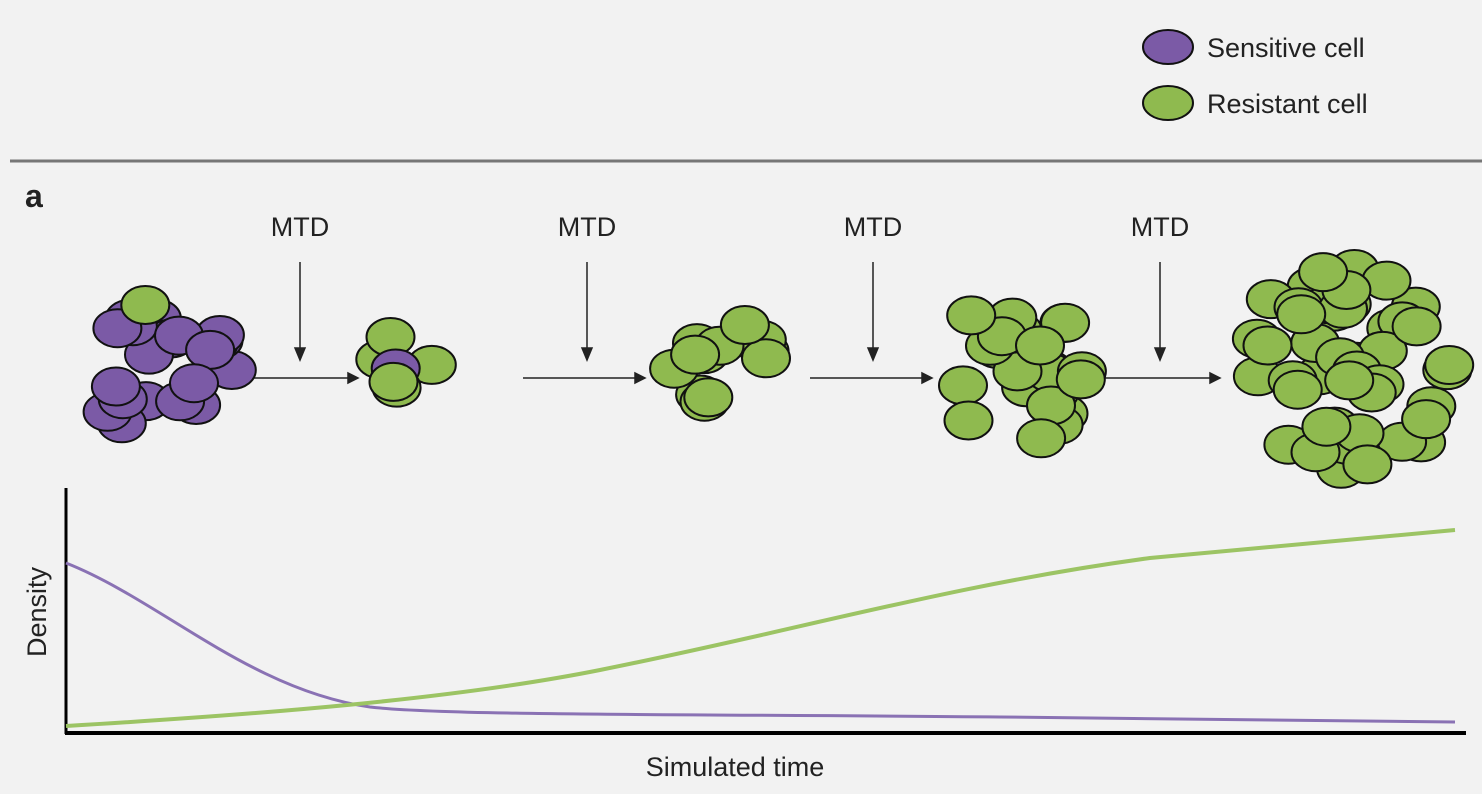 Image resolution: width=1482 pixels, height=794 pixels. I want to click on y-axis-label: Density, so click(37, 611).